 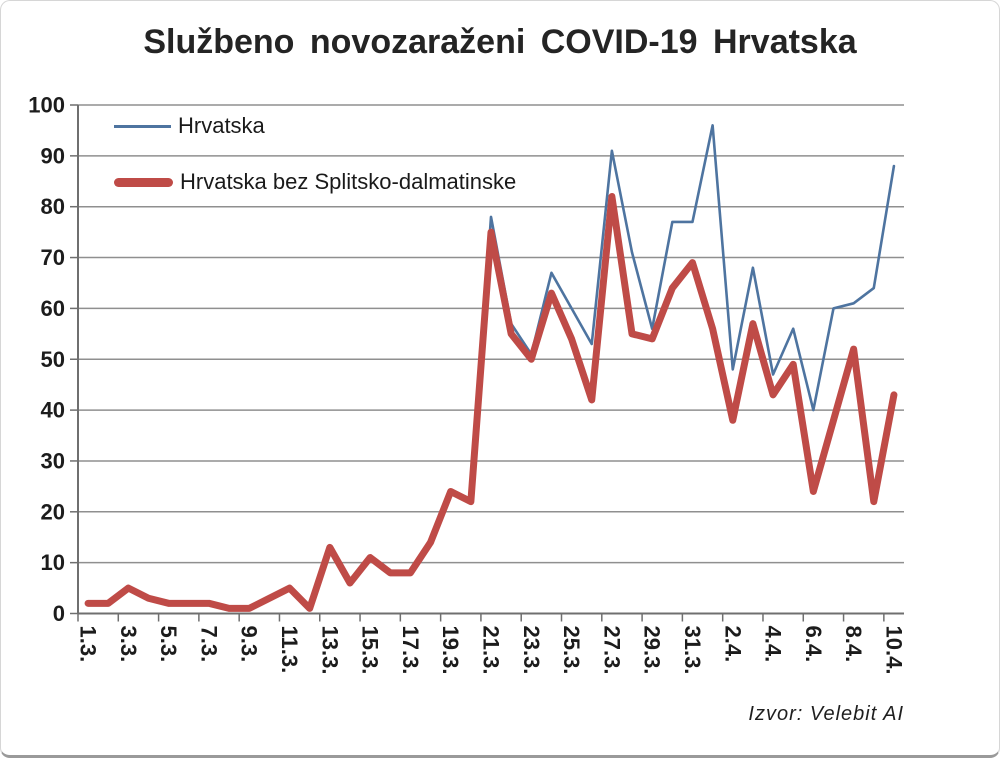 I want to click on legend-item-hrvatska-bez-splitsko: Hrvatska bez Splitsko-dalmatinske, so click(x=315, y=182).